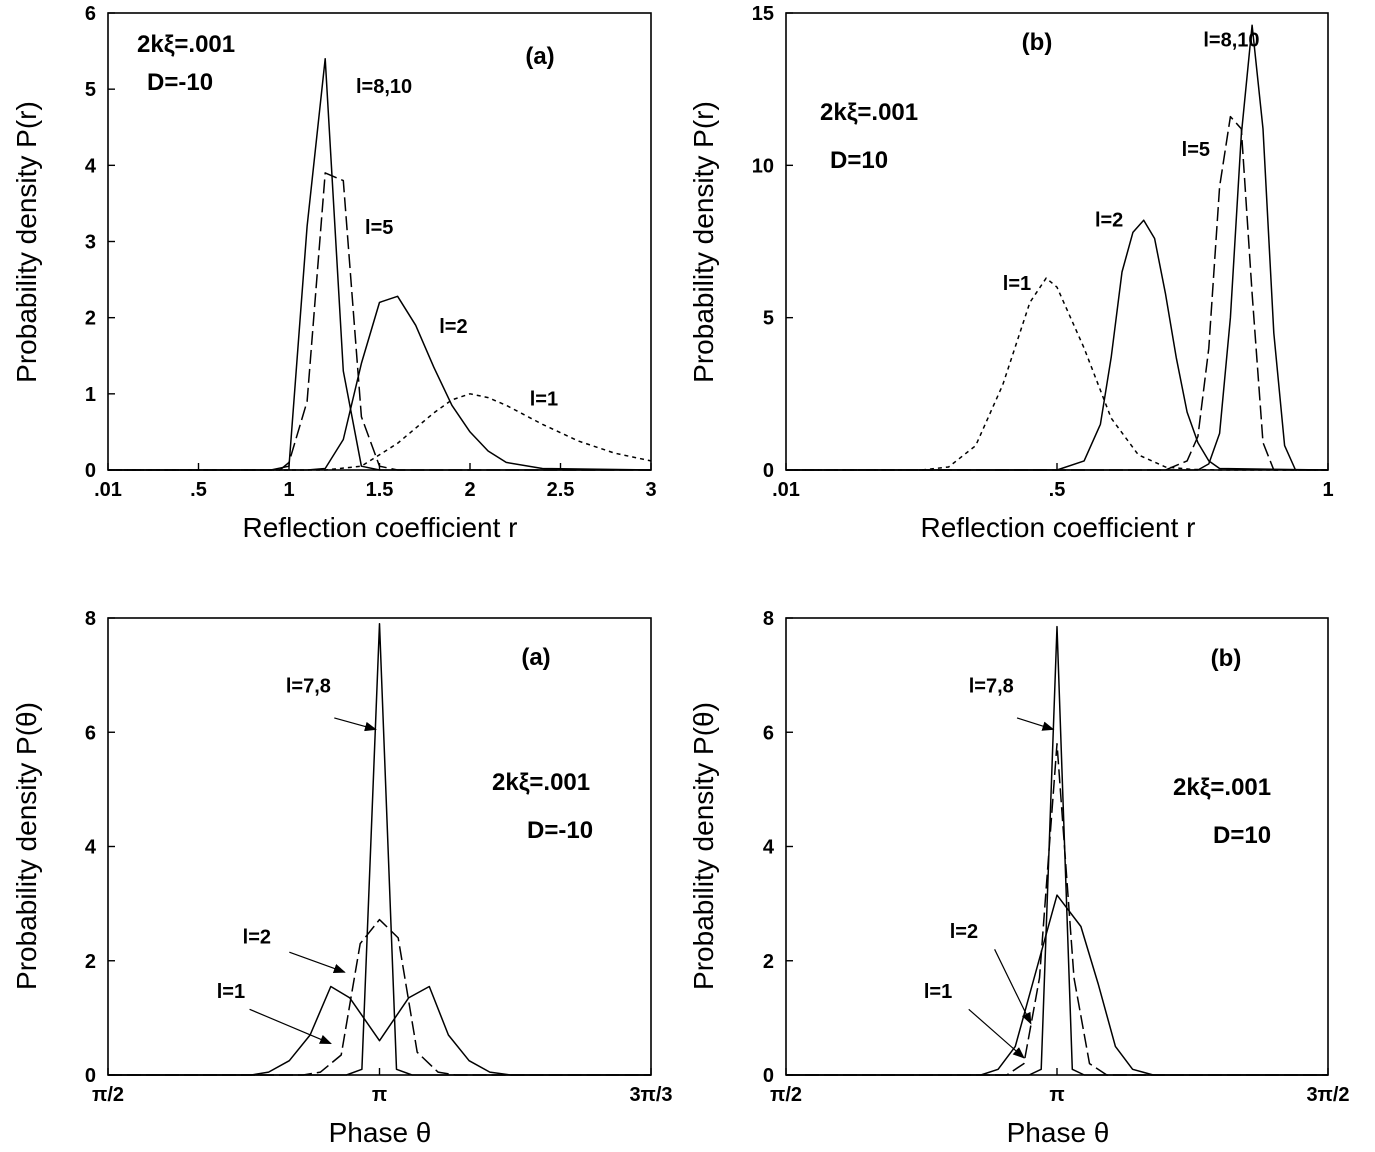  What do you see at coordinates (650, 1095) in the screenshot?
I see `x-tick-label: 3π/3` at bounding box center [650, 1095].